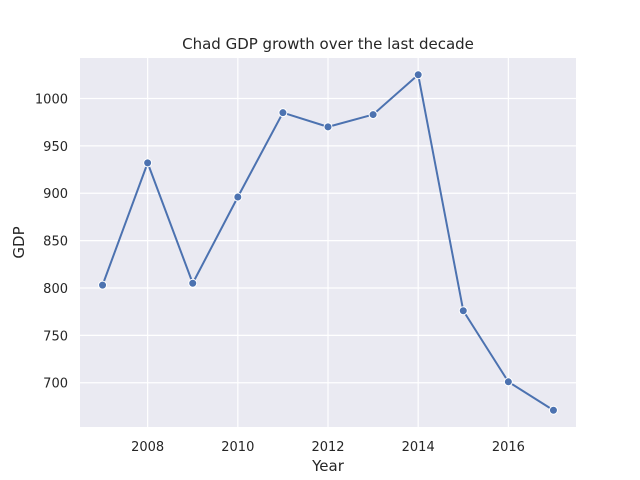  I want to click on y-tick-label: 700, so click(55, 384).